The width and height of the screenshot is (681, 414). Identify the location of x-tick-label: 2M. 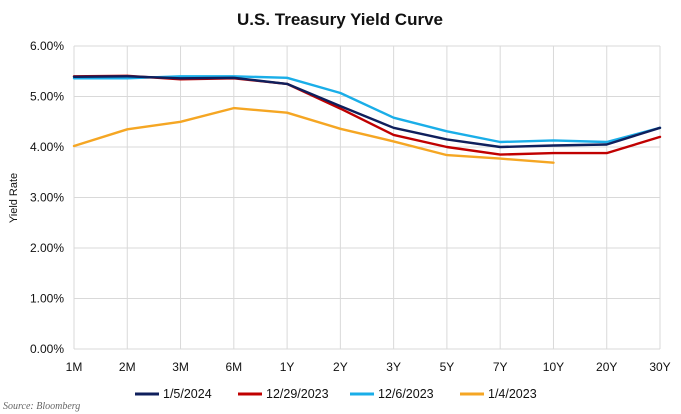
(127, 367).